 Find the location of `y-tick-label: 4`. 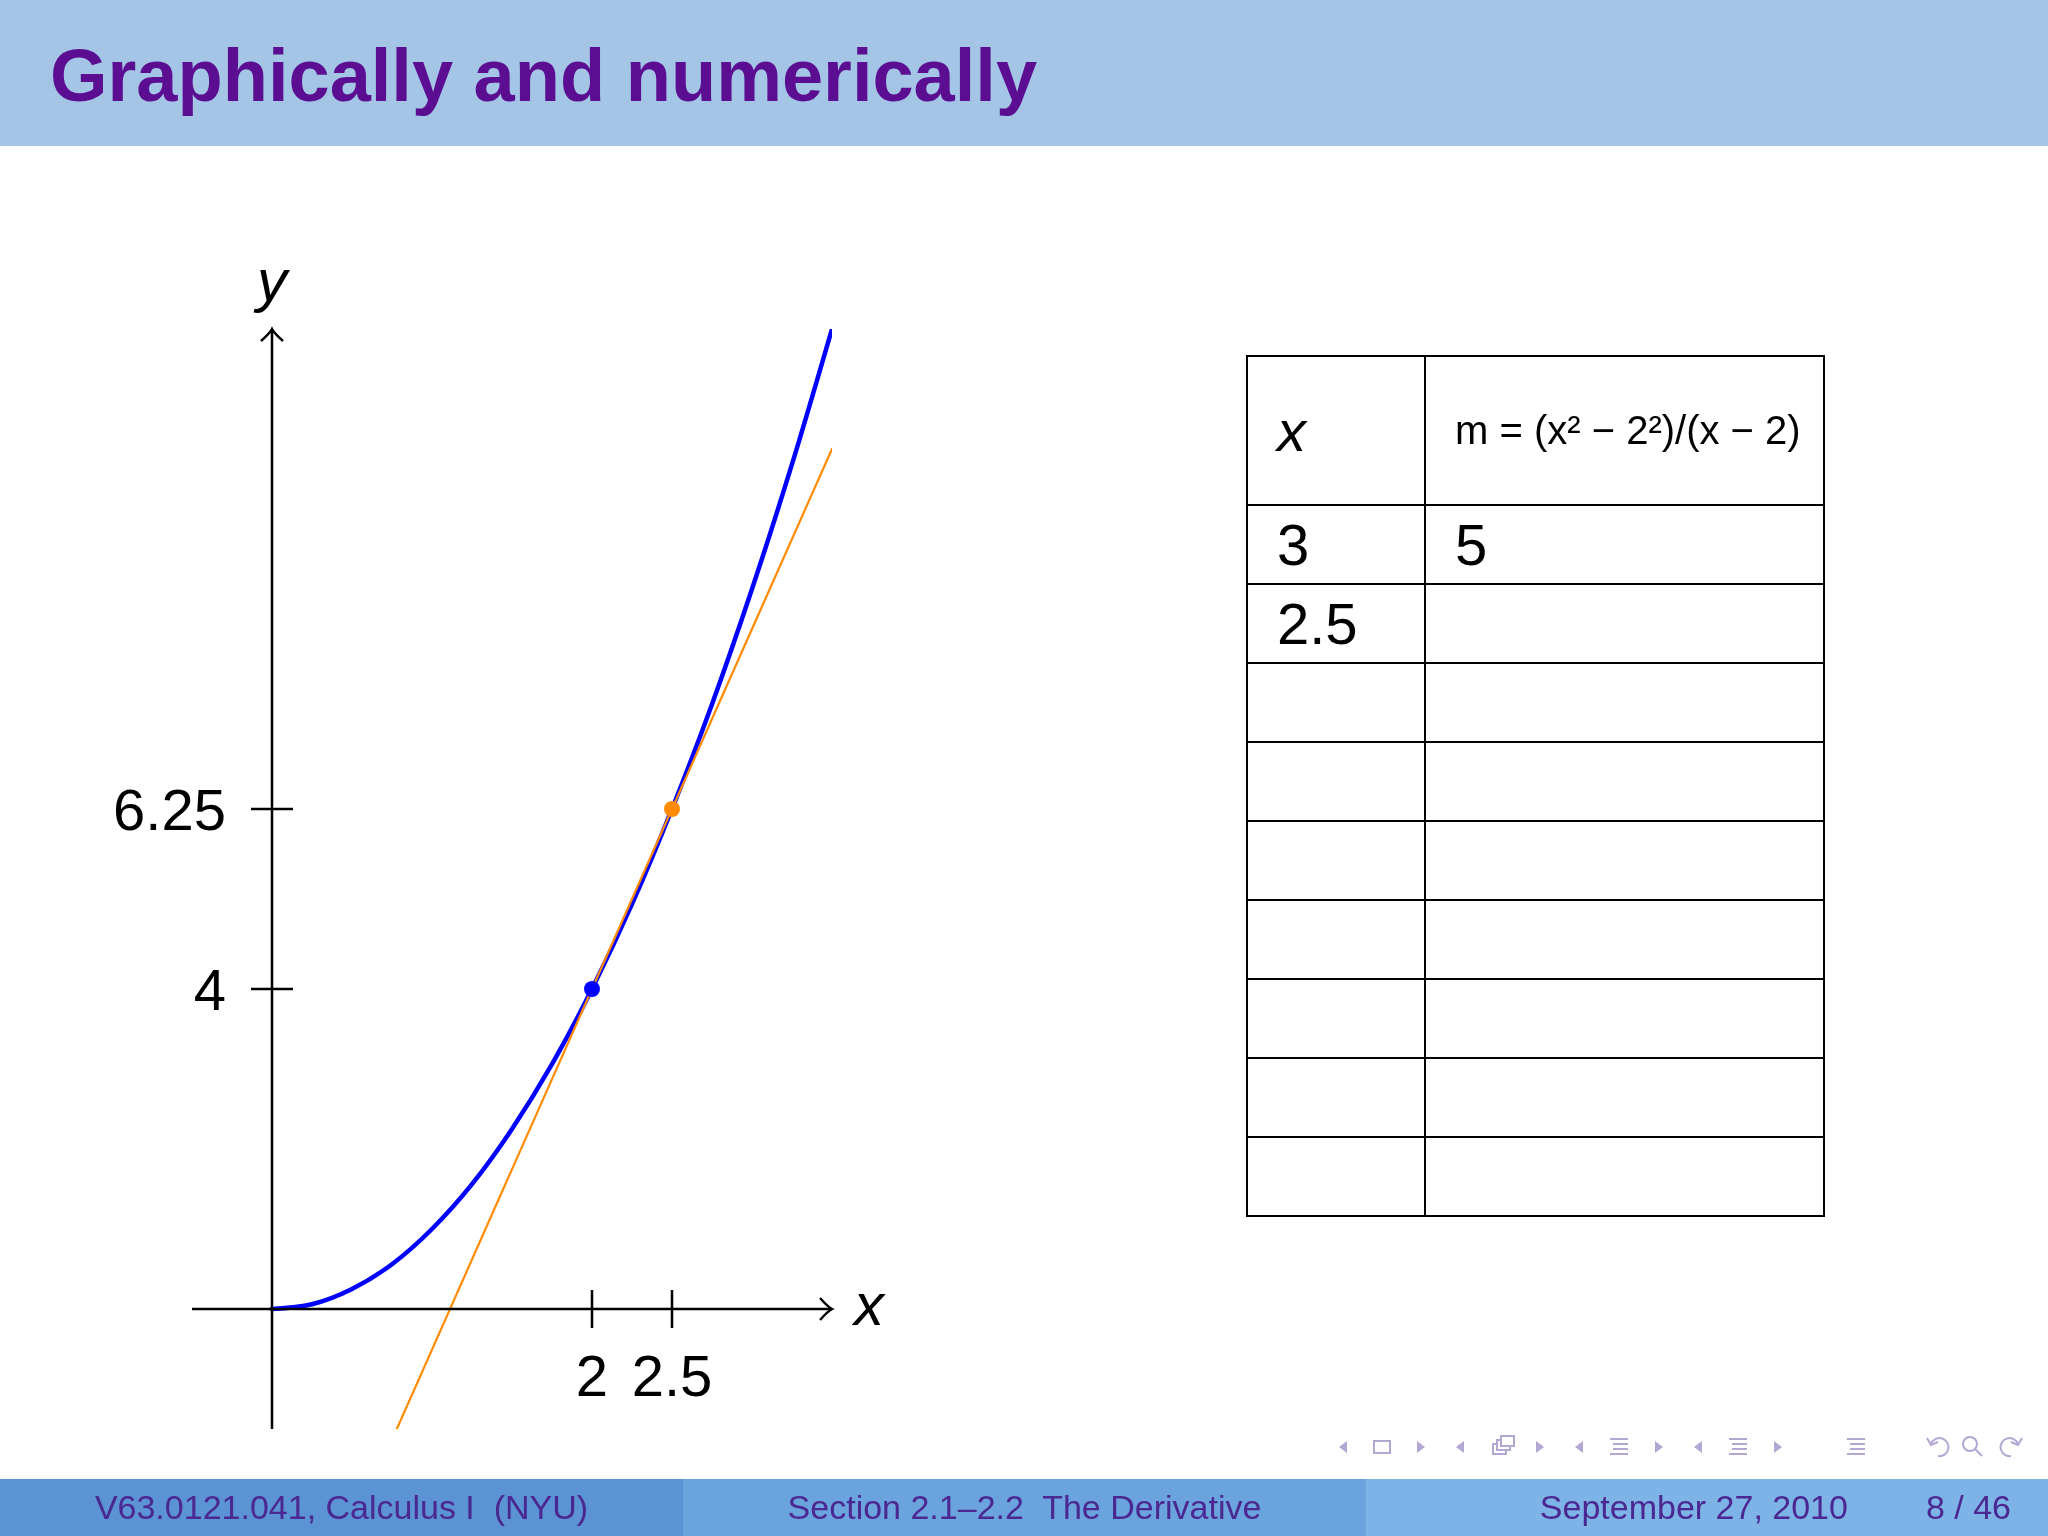

y-tick-label: 4 is located at coordinates (209, 989).